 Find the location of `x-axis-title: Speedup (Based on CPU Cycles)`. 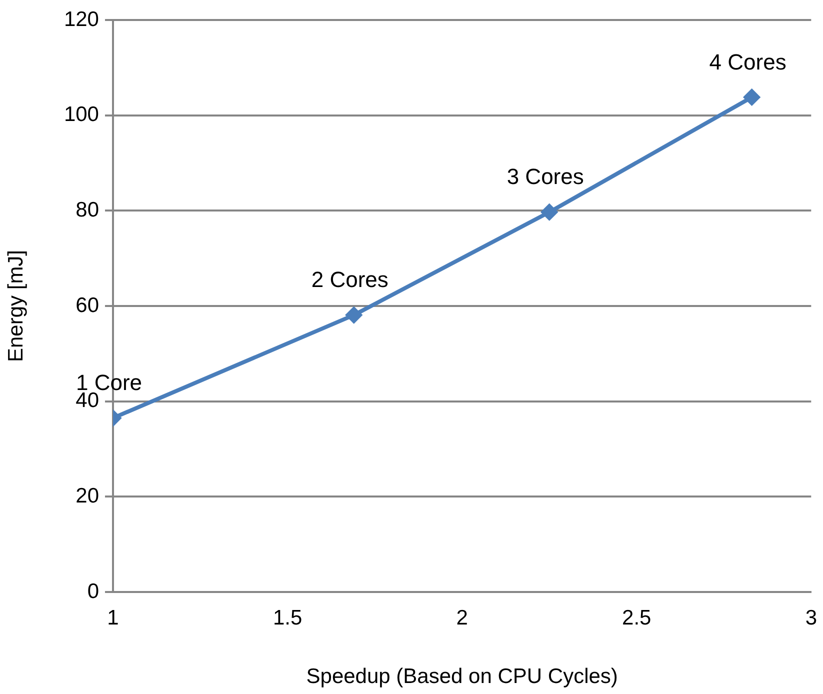

x-axis-title: Speedup (Based on CPU Cycles) is located at coordinates (462, 676).